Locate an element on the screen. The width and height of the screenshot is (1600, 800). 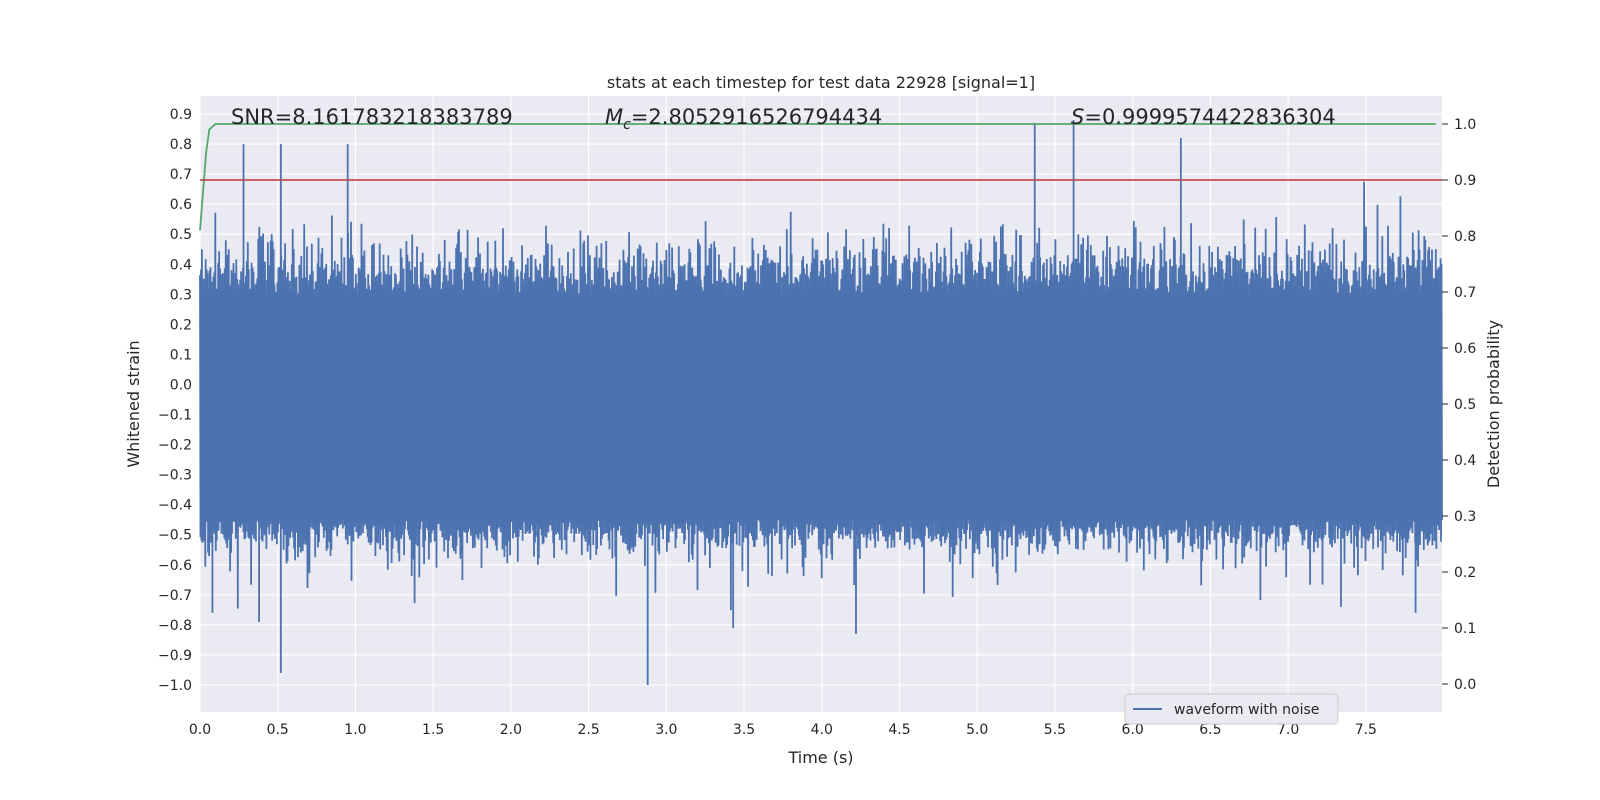
right-y-tick-label: 0.7 is located at coordinates (1465, 293).